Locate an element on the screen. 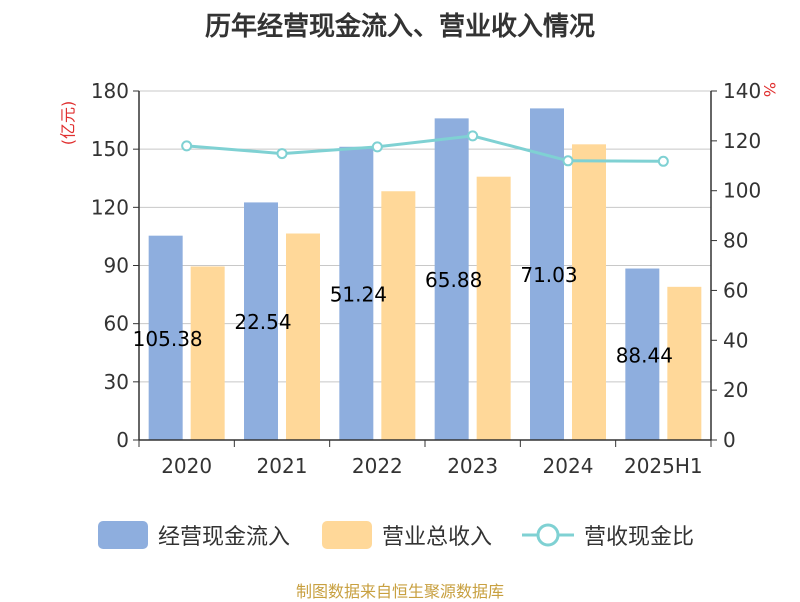 Image resolution: width=800 pixels, height=602 pixels. bar-cash-inflow-2020 is located at coordinates (165, 337).